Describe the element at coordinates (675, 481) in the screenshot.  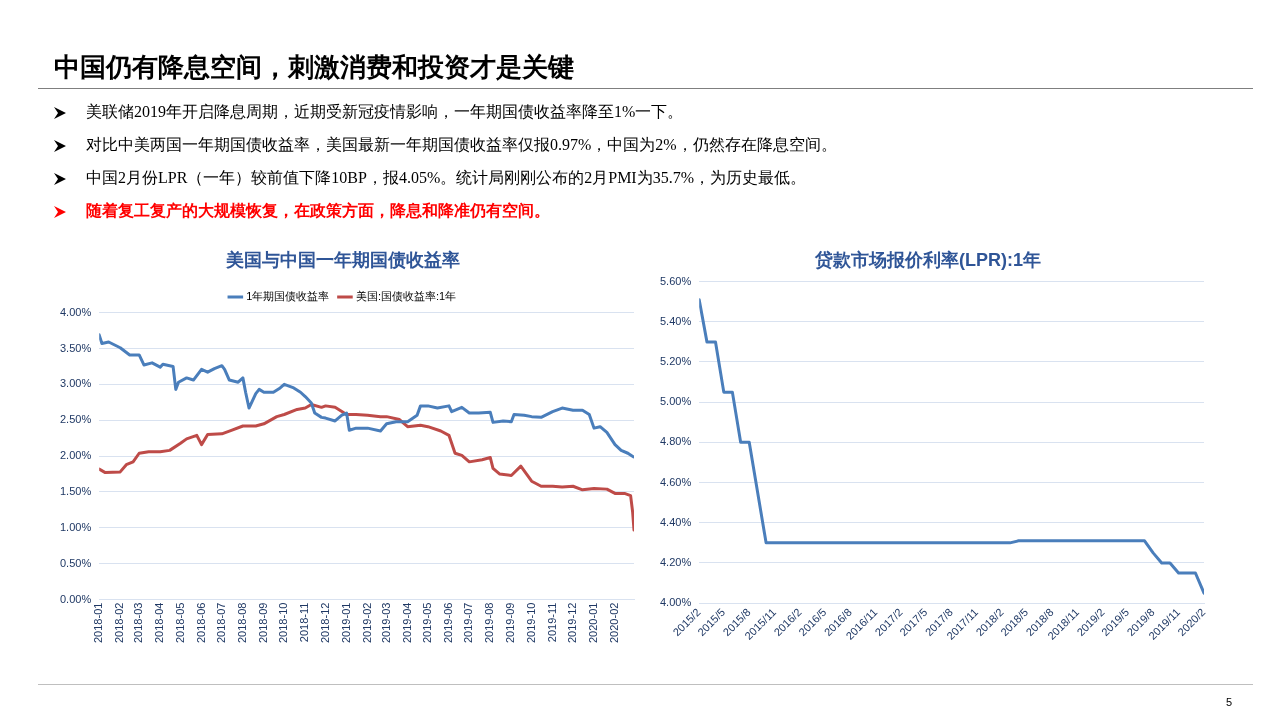
I see `y-tick-label: 4.60%` at that location.